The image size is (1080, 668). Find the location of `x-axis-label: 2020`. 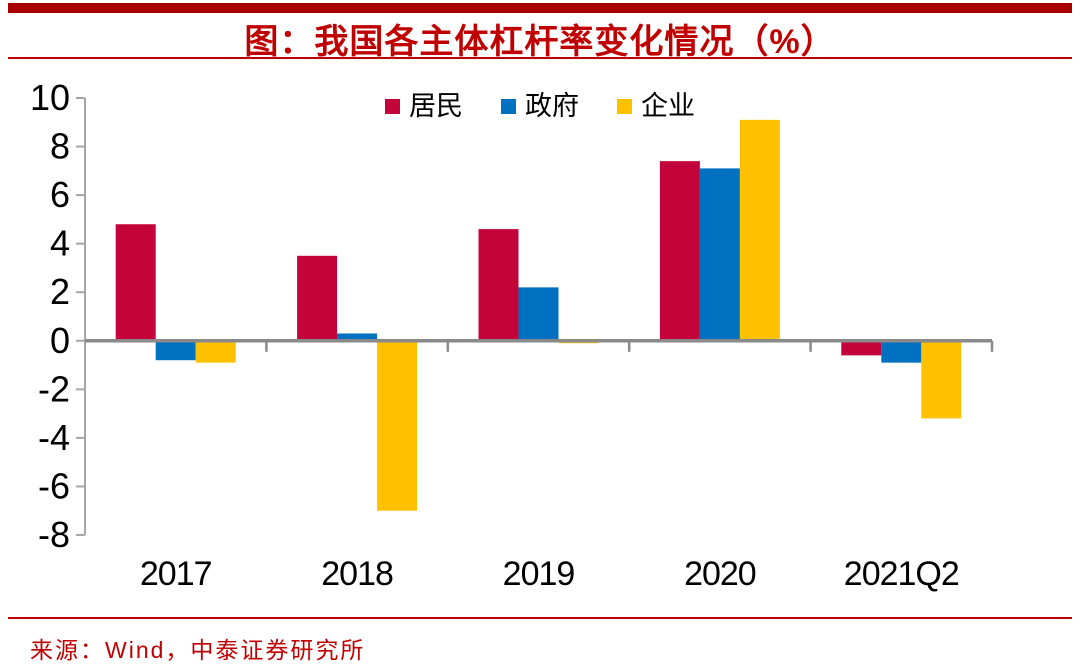

x-axis-label: 2020 is located at coordinates (720, 574).